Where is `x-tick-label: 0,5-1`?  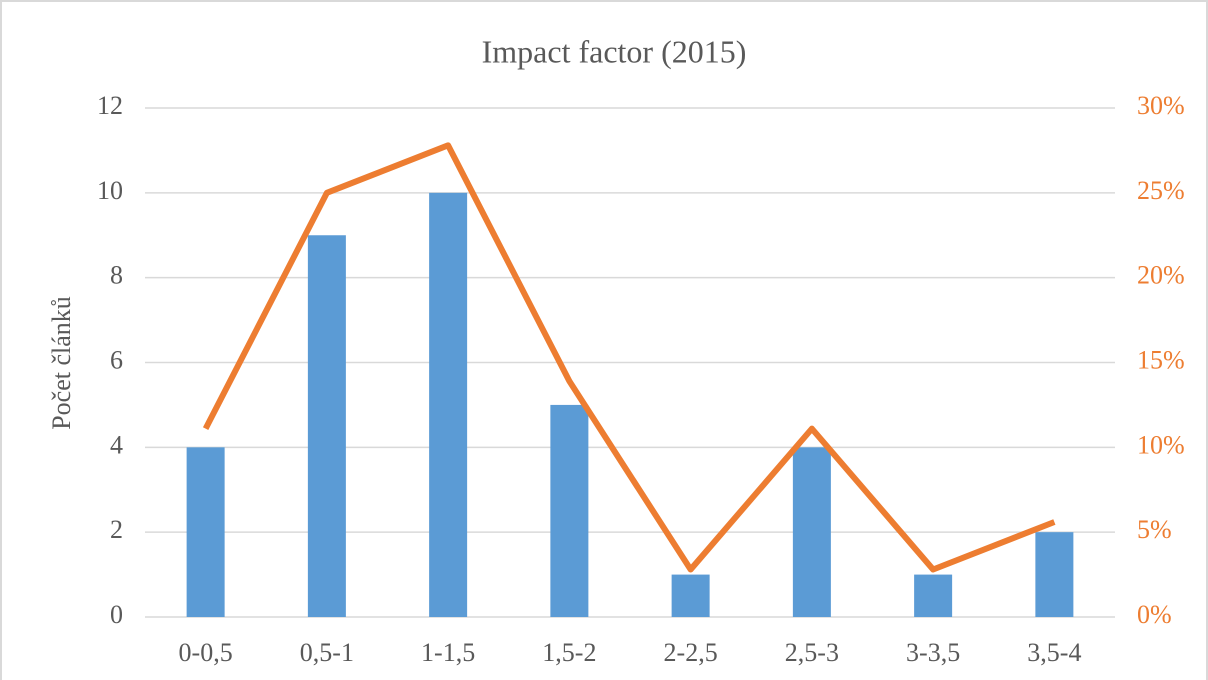
x-tick-label: 0,5-1 is located at coordinates (327, 652).